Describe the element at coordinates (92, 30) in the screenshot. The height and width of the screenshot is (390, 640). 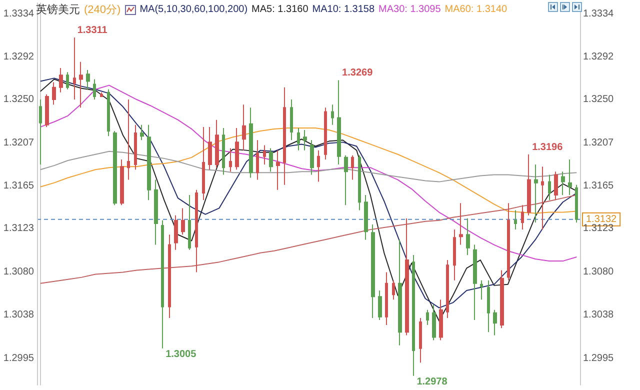
I see `annotation: 1.3311` at that location.